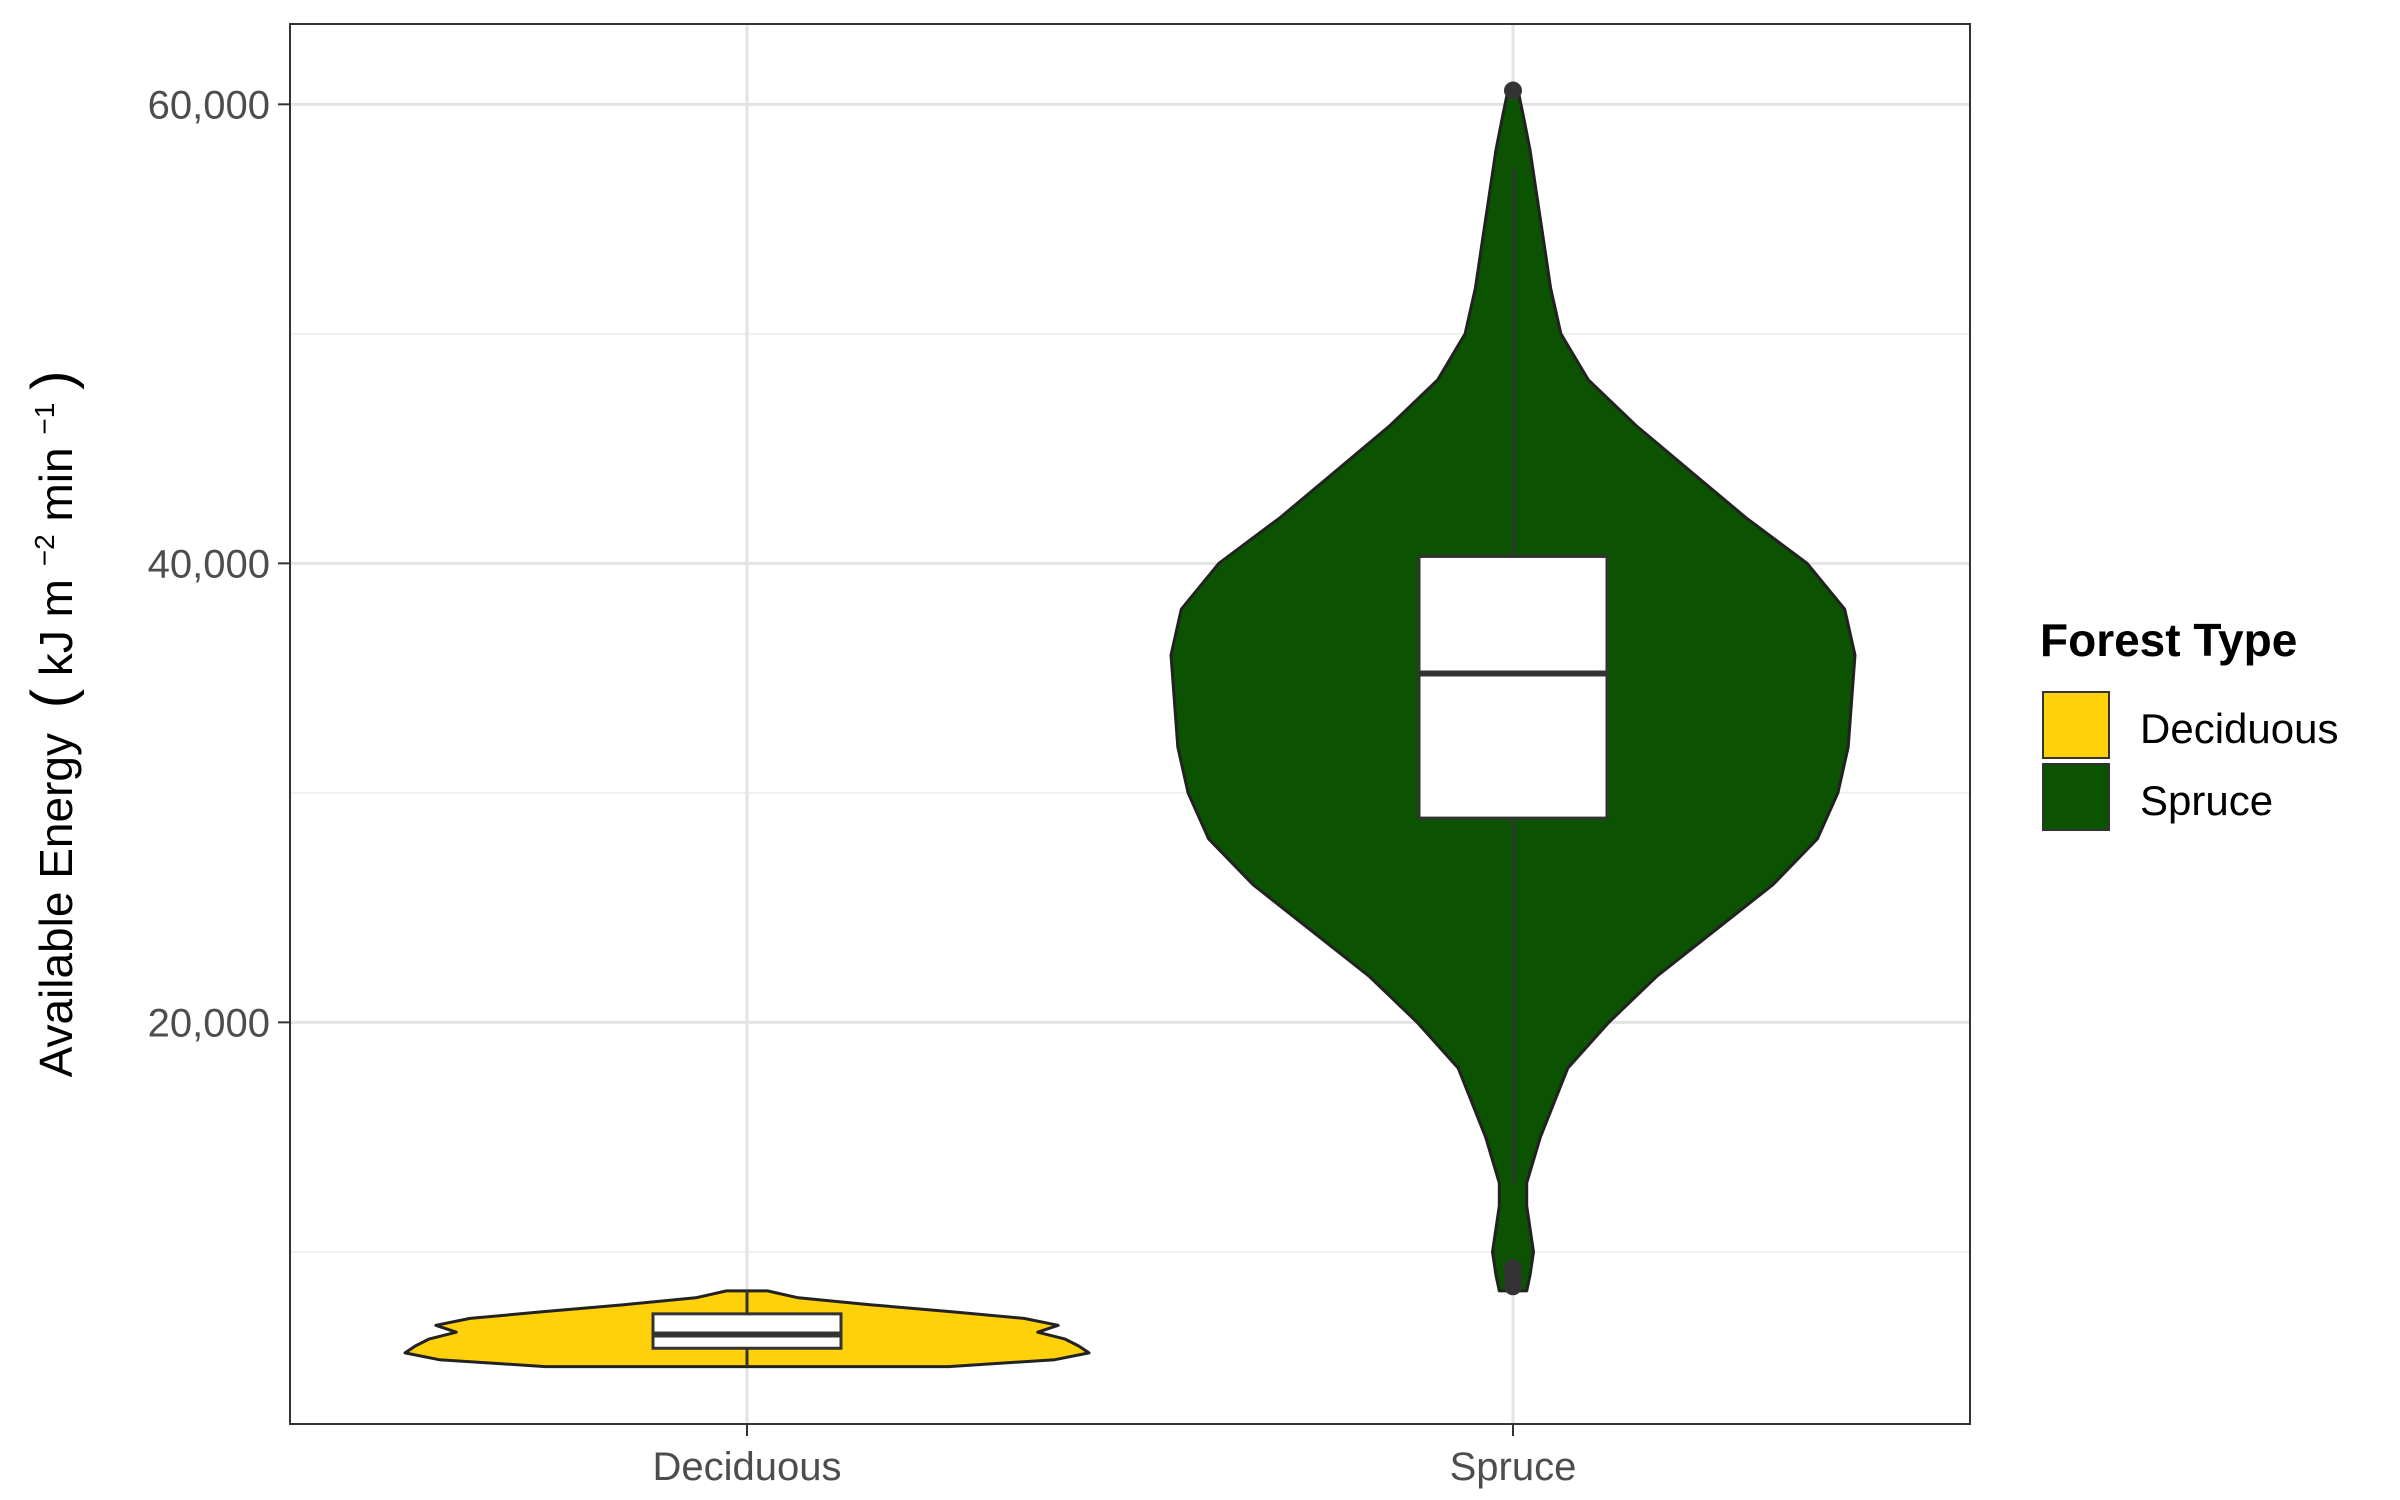 The image size is (2400, 1500). What do you see at coordinates (44, 419) in the screenshot?
I see `y-axis-label-sup-min: −1` at bounding box center [44, 419].